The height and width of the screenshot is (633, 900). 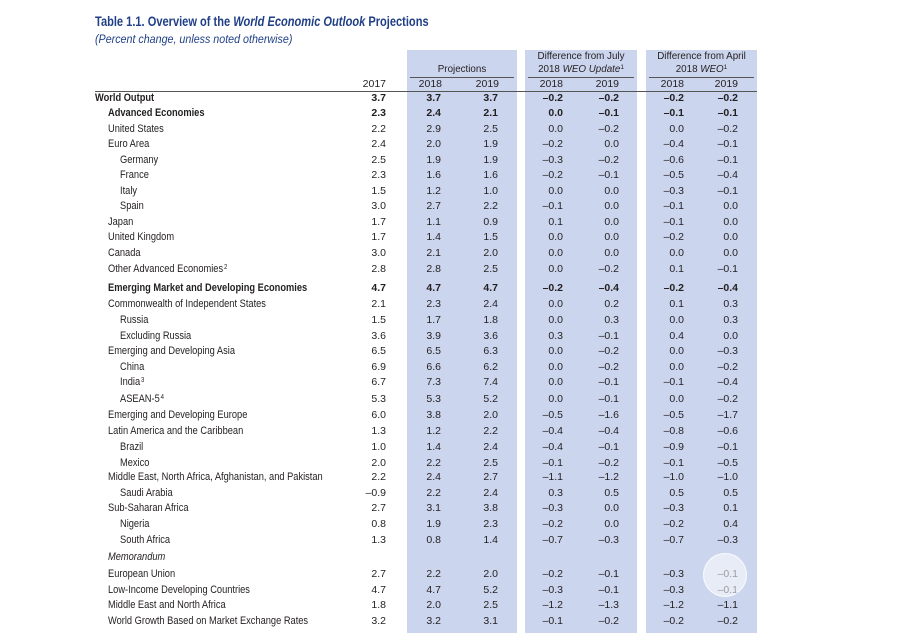 I want to click on projection-2019: 5.2, so click(x=490, y=590).